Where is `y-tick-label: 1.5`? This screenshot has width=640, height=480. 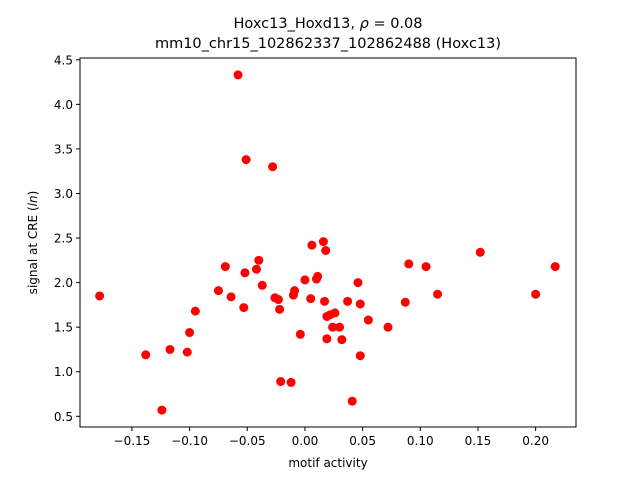
y-tick-label: 1.5 is located at coordinates (63, 328).